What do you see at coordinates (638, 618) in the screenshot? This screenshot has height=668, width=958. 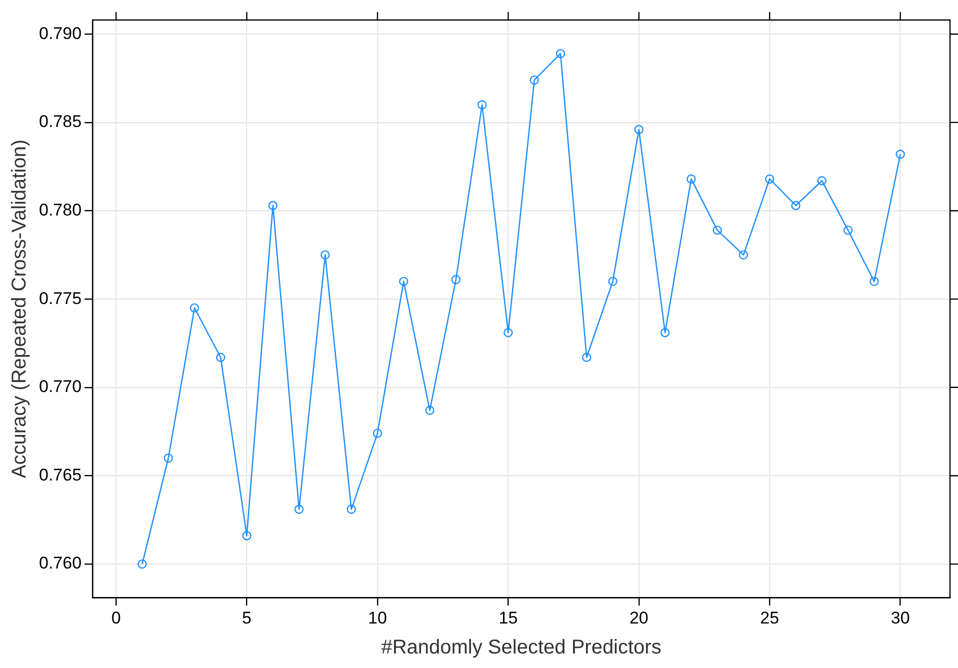 I see `x-tick-label: 20` at bounding box center [638, 618].